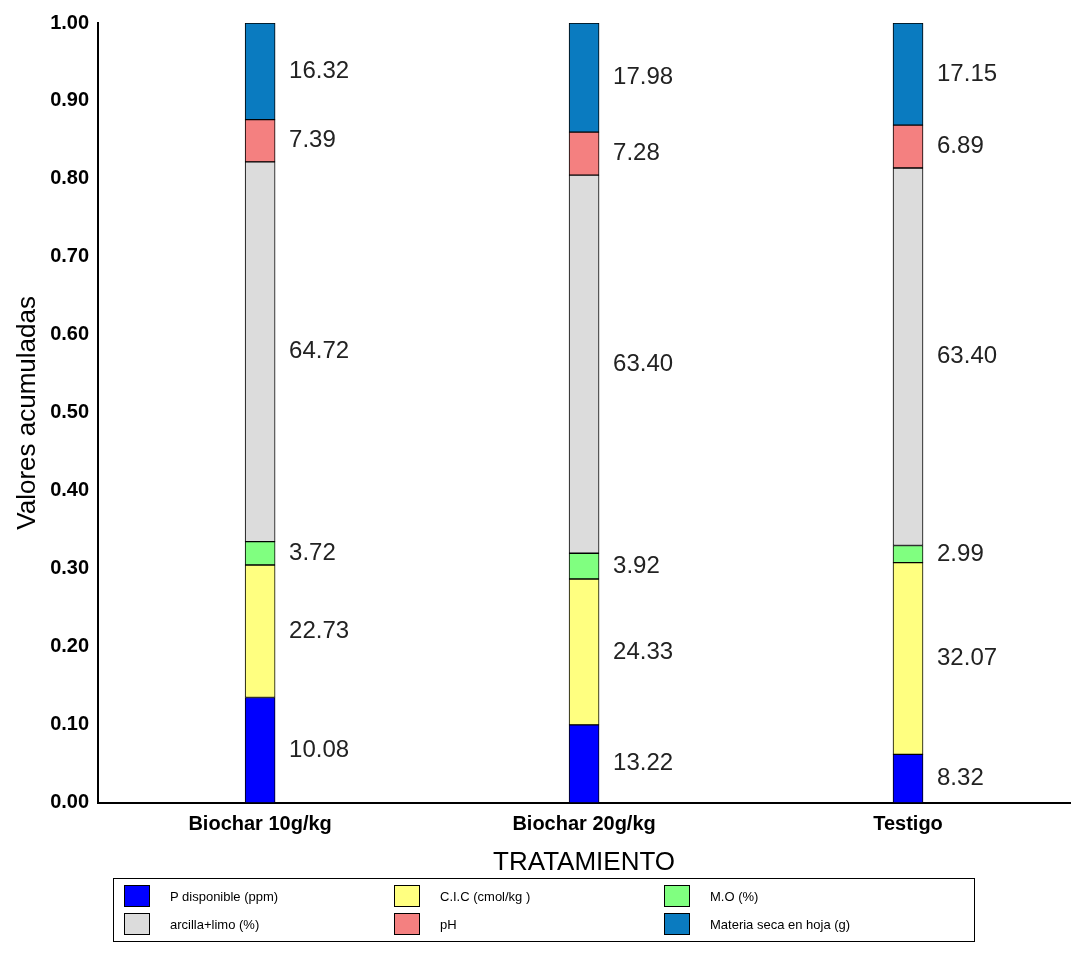 The width and height of the screenshot is (1088, 962). I want to click on annotation: 10.08, so click(319, 748).